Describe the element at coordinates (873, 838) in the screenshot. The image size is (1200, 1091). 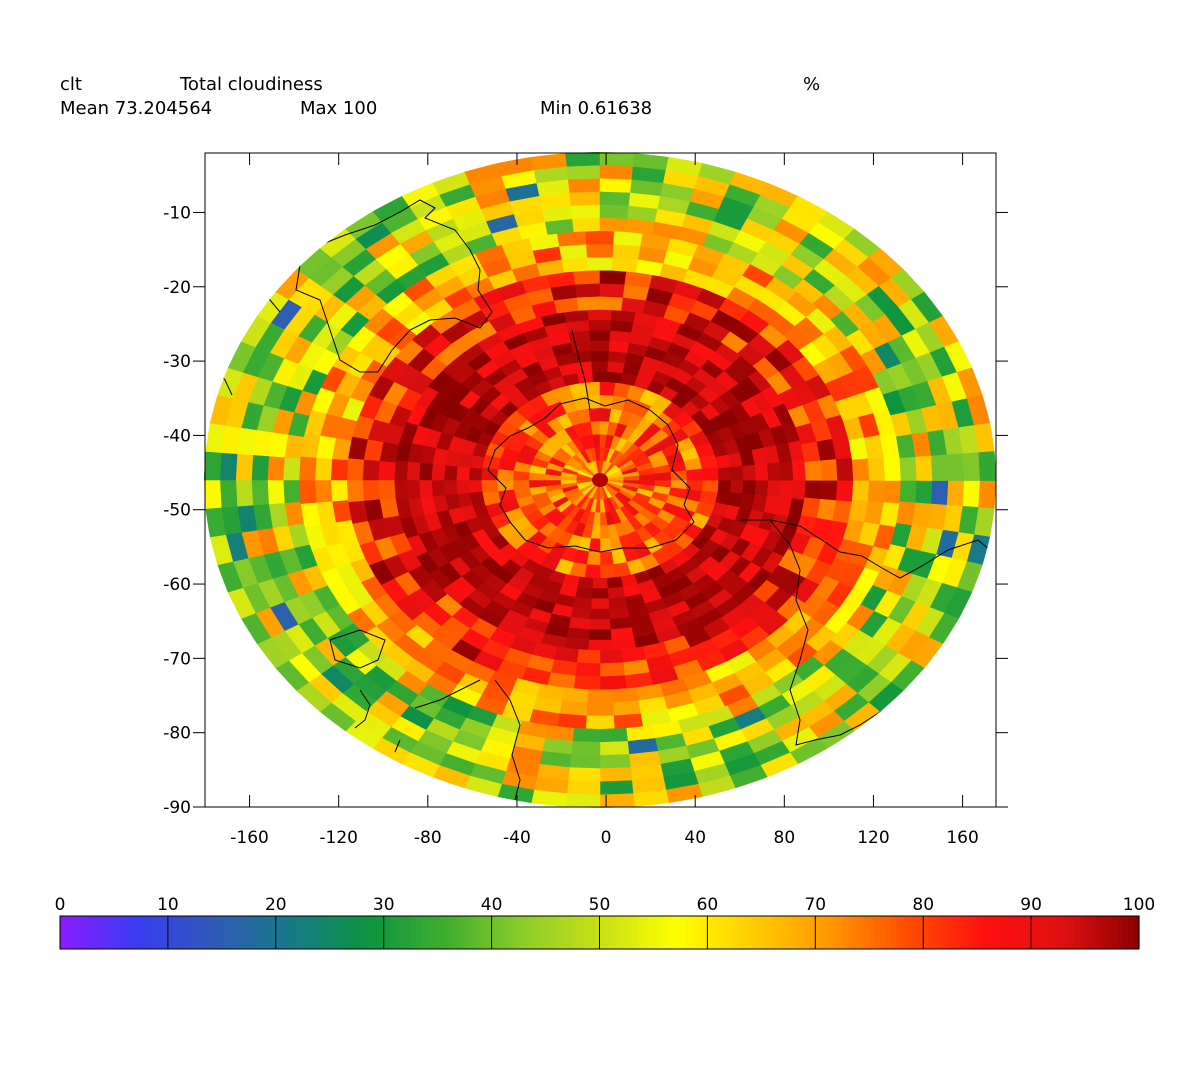
I see `x-tick-label: 120` at that location.